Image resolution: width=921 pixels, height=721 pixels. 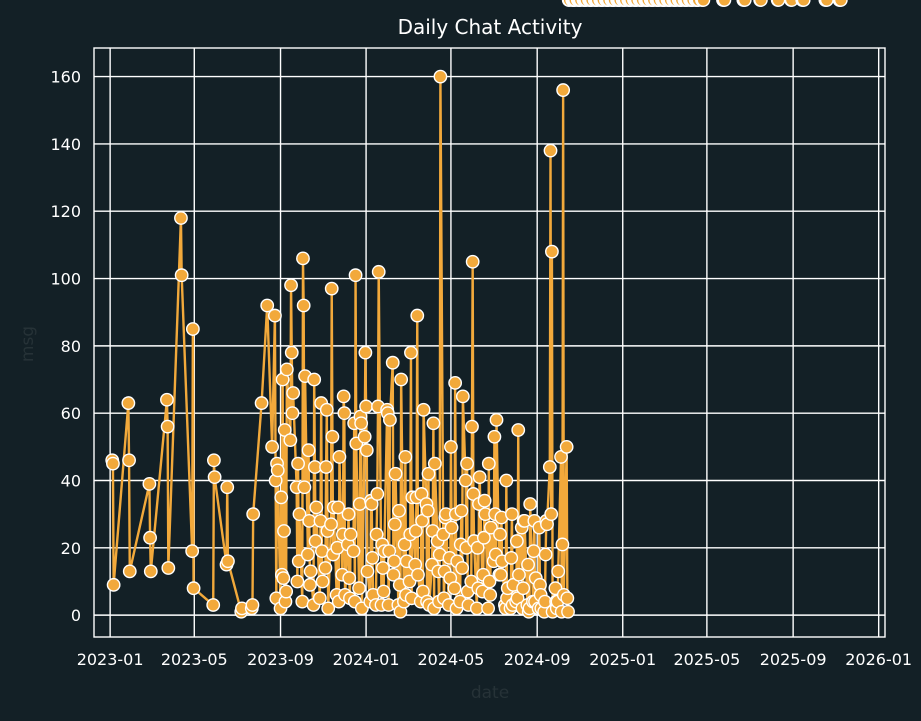 I want to click on y-tick-label: 60, so click(x=71, y=413).